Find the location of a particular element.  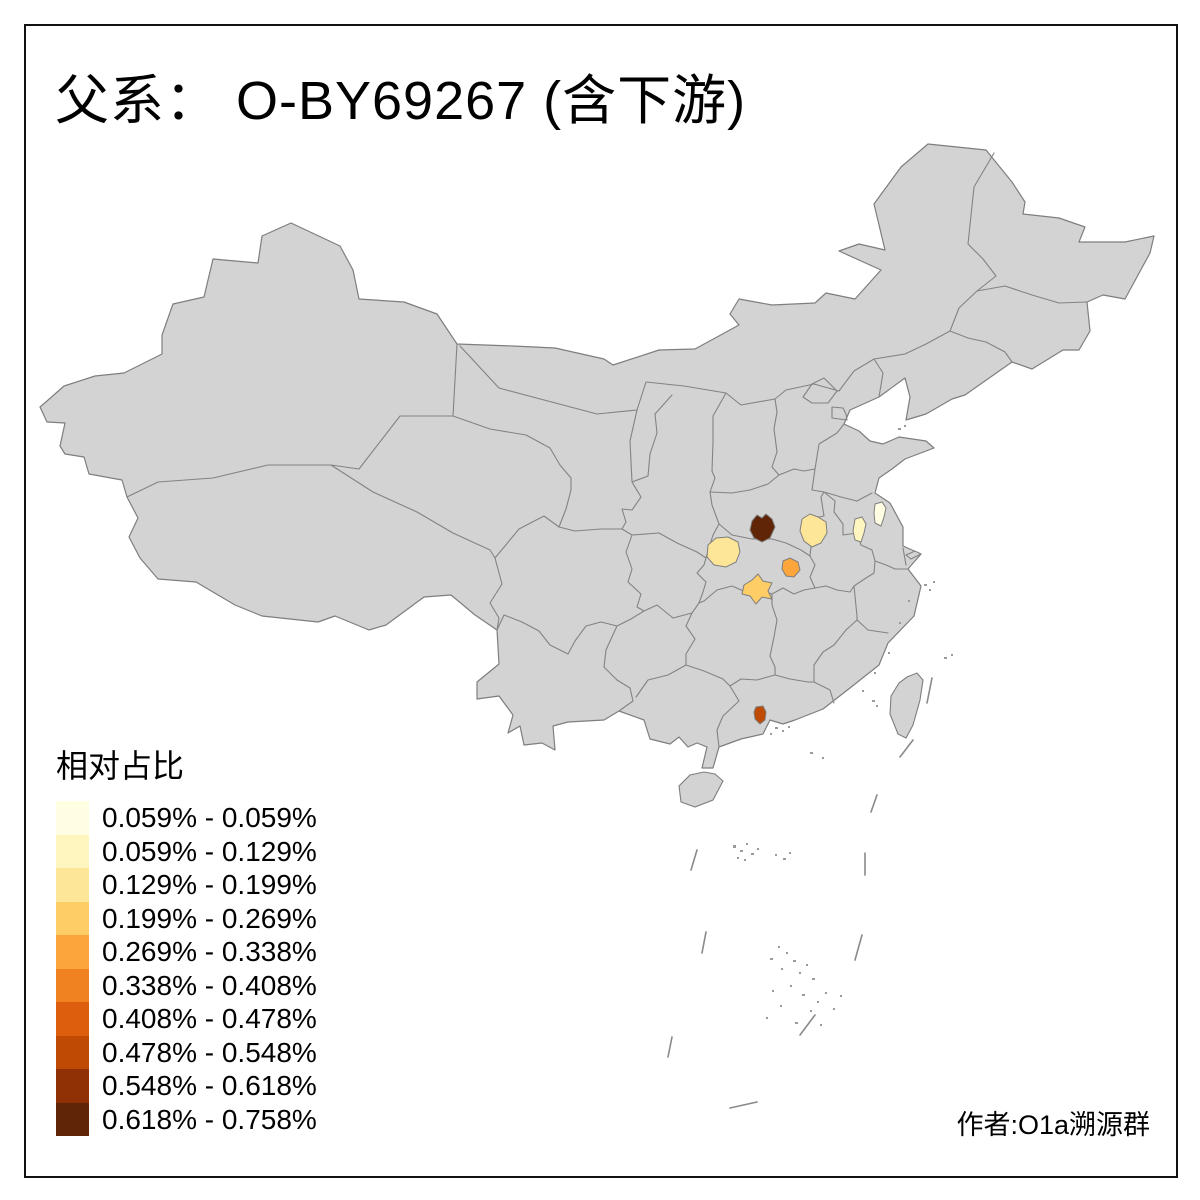

legend-label: 0.059% - 0.129% is located at coordinates (209, 851).